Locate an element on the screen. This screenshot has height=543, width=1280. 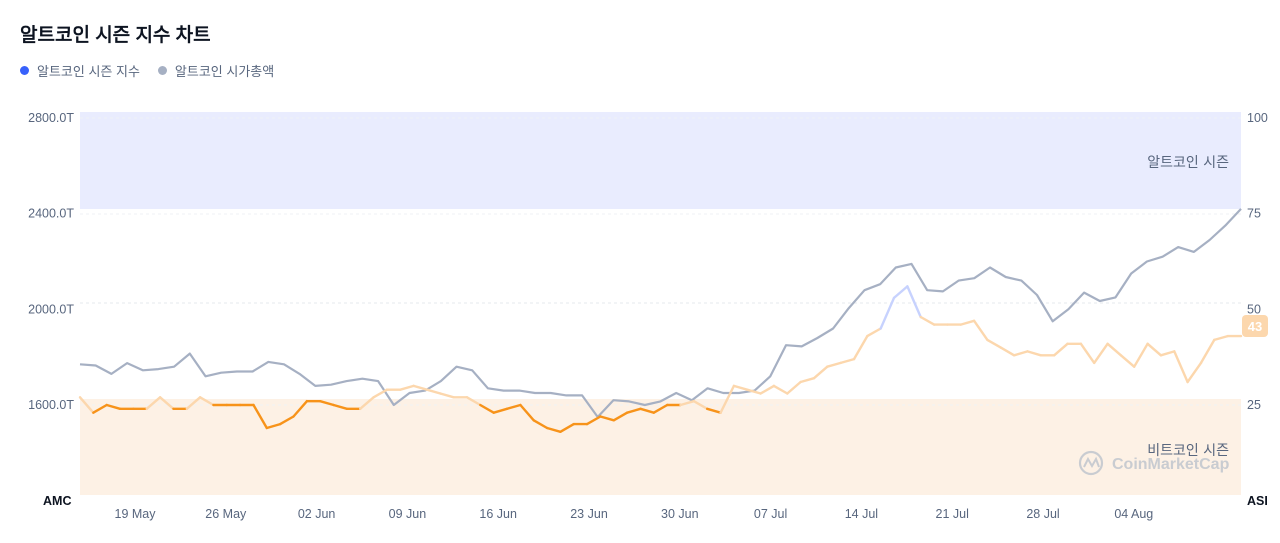
left-tick-label: 2000.0T is located at coordinates (51, 309).